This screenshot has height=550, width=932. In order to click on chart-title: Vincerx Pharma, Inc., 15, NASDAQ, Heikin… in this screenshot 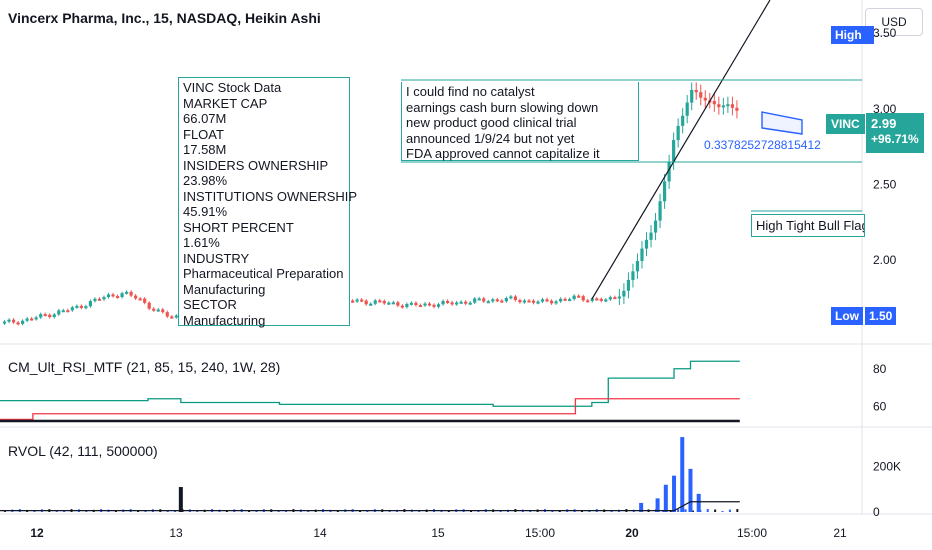, I will do `click(164, 18)`.